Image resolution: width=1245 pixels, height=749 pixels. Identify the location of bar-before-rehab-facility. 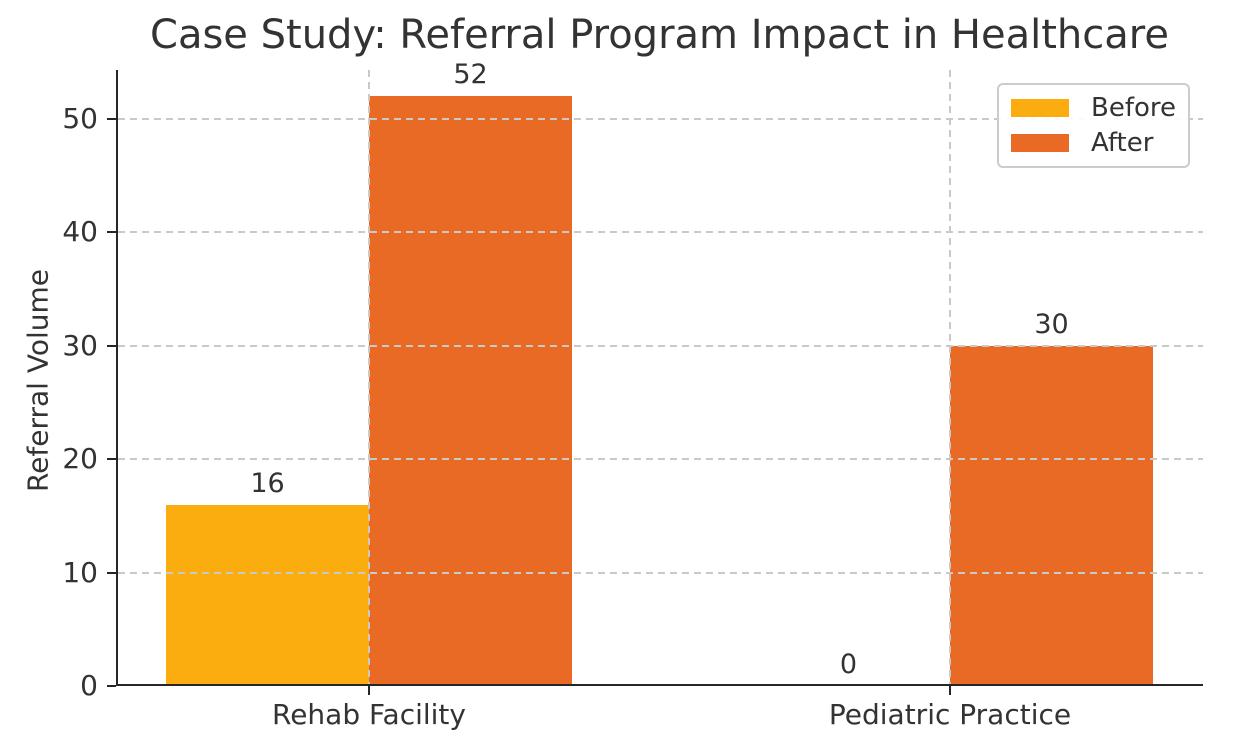
(267, 595).